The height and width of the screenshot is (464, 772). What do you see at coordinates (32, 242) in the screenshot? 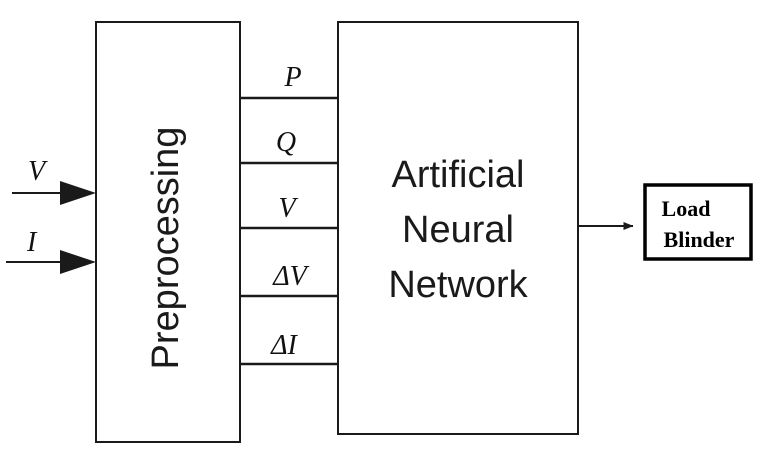
I see `input-i-label: I` at bounding box center [32, 242].